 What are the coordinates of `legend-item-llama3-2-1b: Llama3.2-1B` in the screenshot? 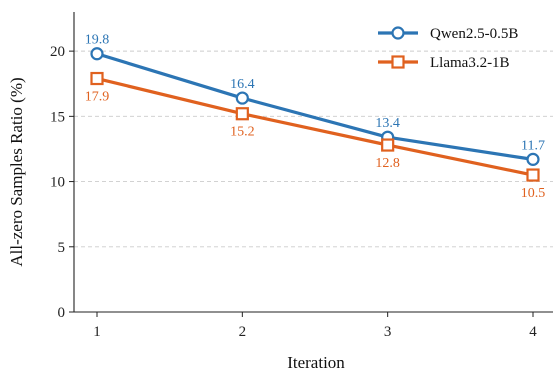 It's located at (444, 63).